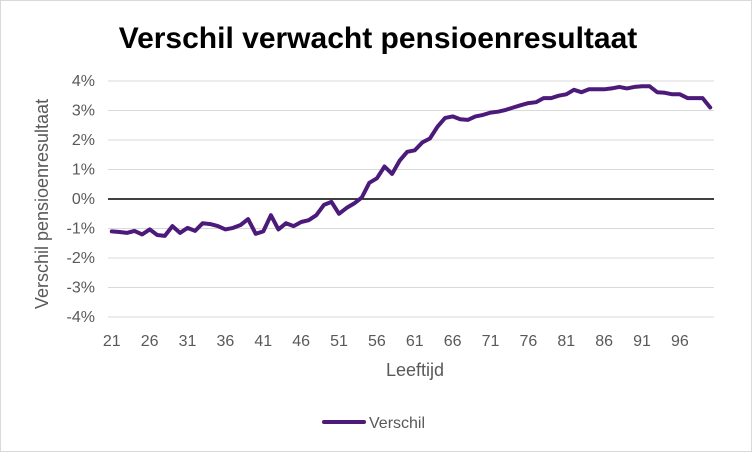 The height and width of the screenshot is (452, 752). I want to click on y-axis-tick-labels: 4% 3% 2% 1% 0% -1% -2% -3% -4%, so click(81, 199).